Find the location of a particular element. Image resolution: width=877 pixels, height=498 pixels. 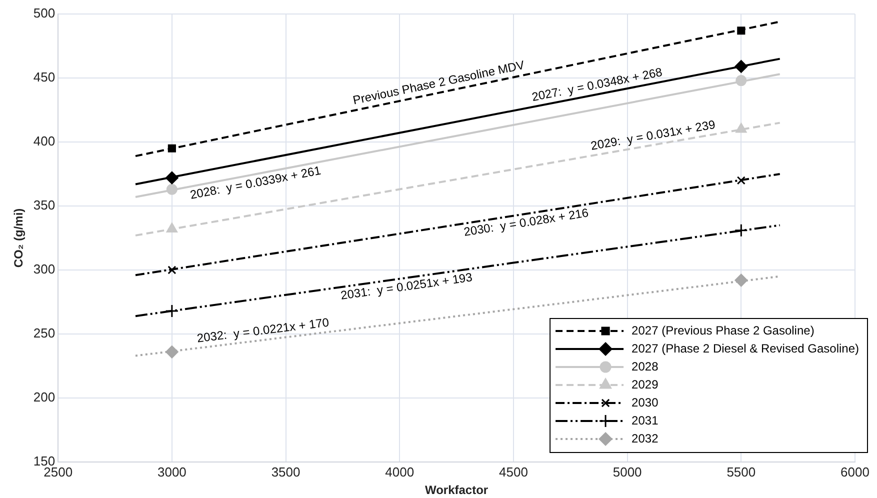

y-tick-label: 350 is located at coordinates (44, 205).